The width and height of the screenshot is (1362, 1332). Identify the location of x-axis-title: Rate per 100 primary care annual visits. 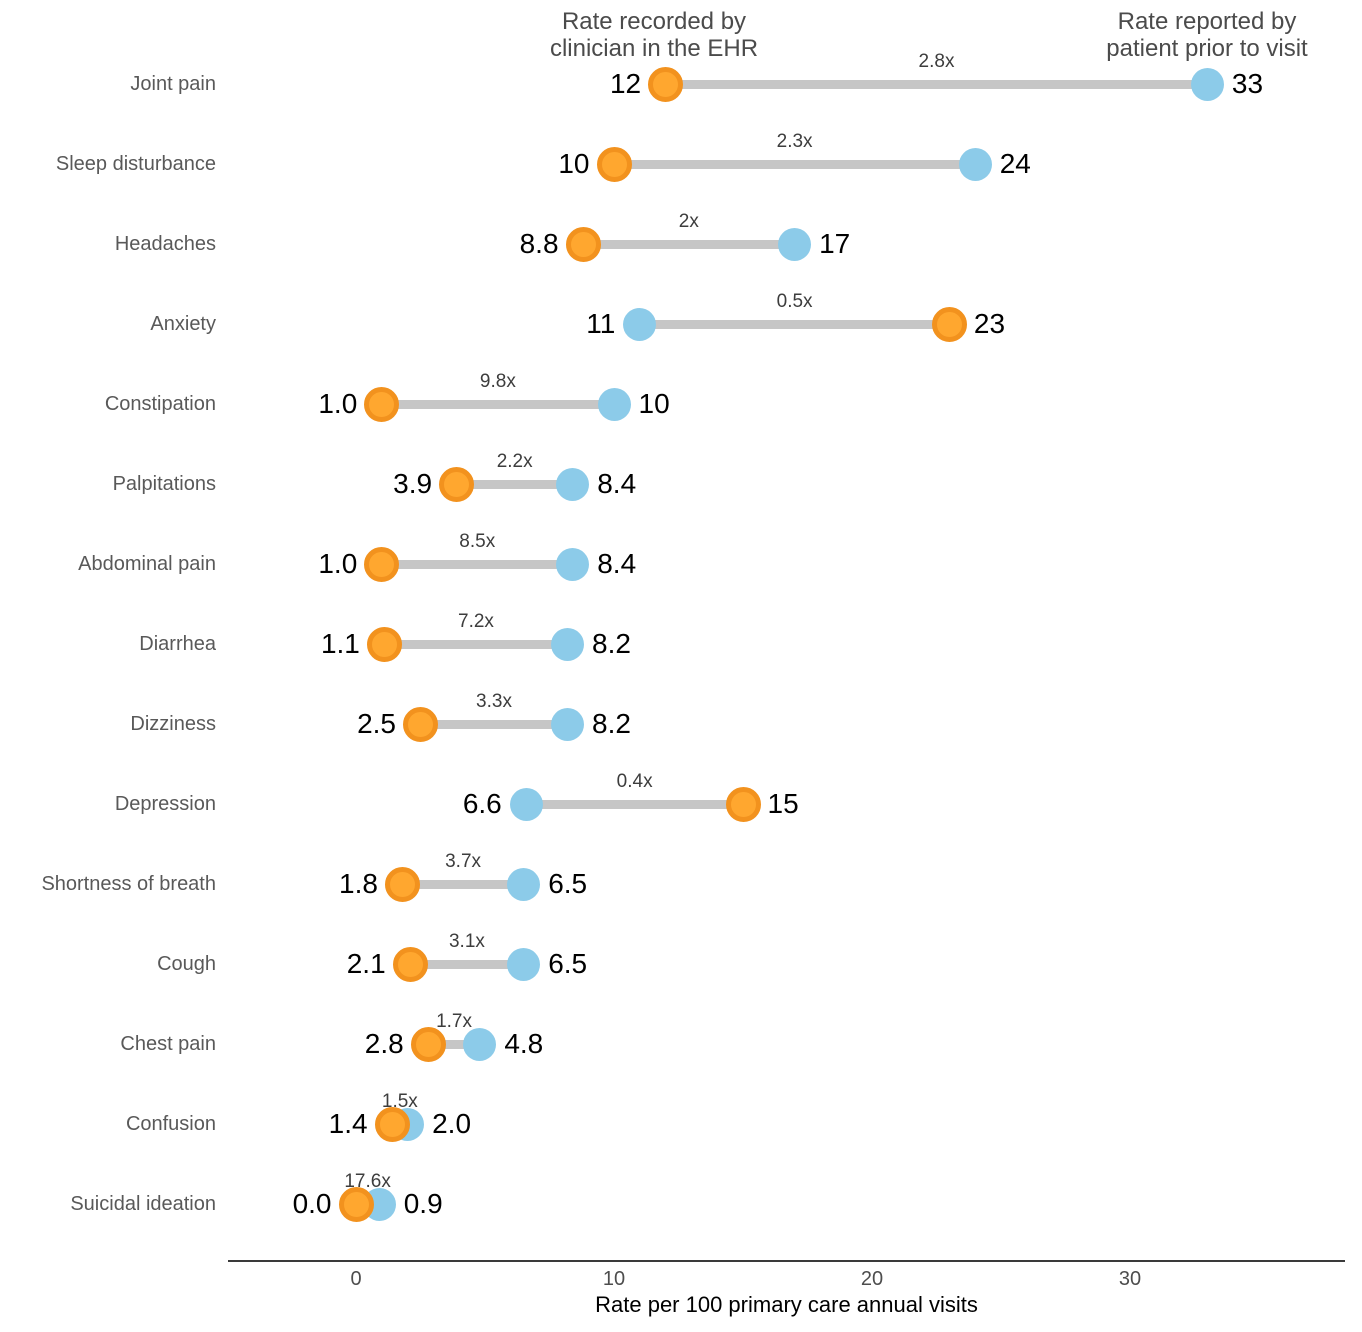
(786, 1304).